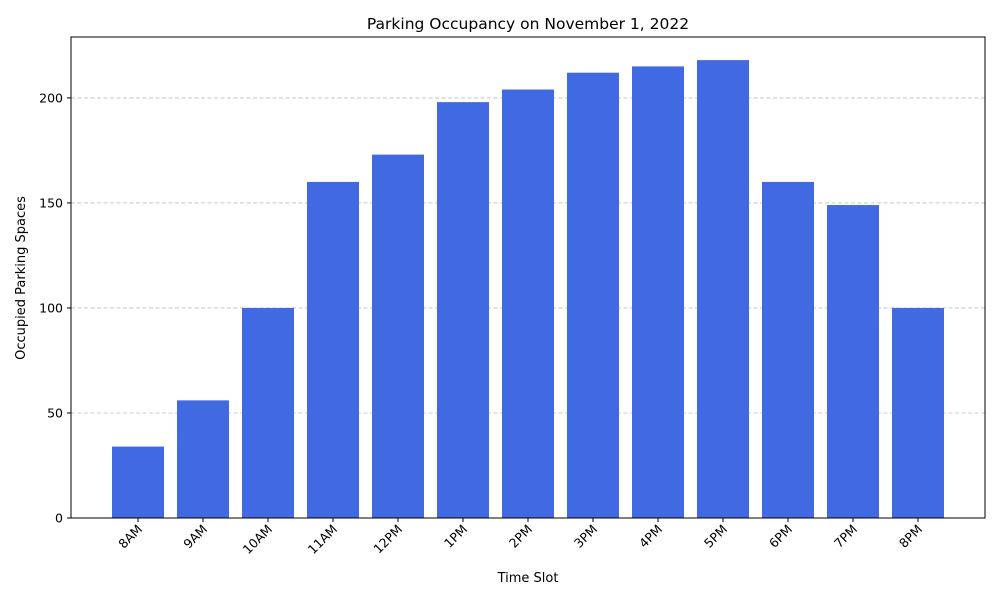 The height and width of the screenshot is (604, 1000). What do you see at coordinates (323, 540) in the screenshot?
I see `x-tick-label: 11AM` at bounding box center [323, 540].